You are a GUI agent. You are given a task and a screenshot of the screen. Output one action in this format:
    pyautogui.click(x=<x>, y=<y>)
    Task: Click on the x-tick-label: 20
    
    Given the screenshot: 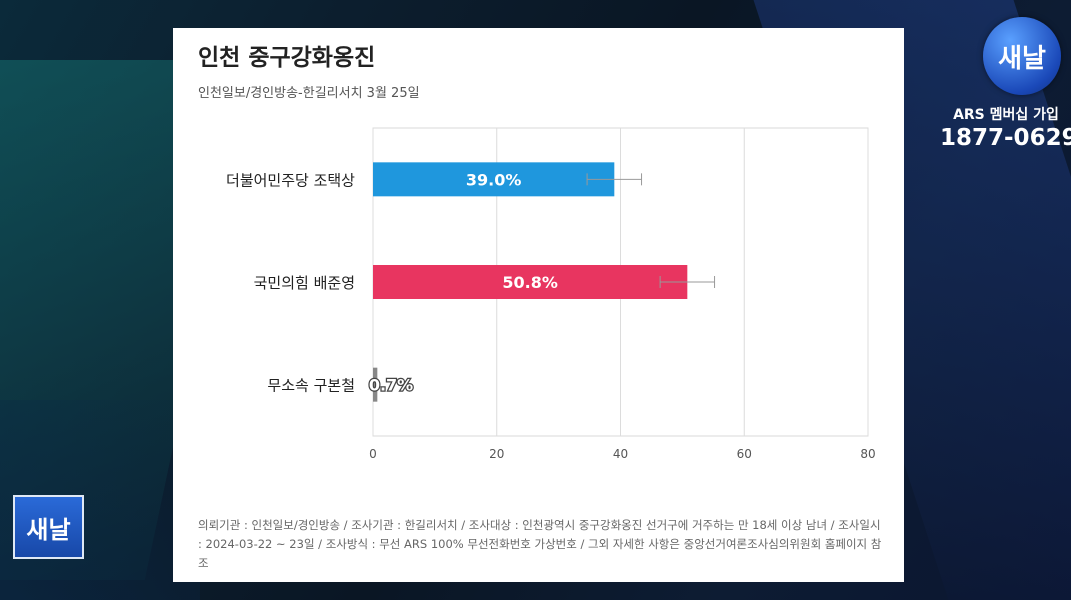 What is the action you would take?
    pyautogui.click(x=496, y=454)
    